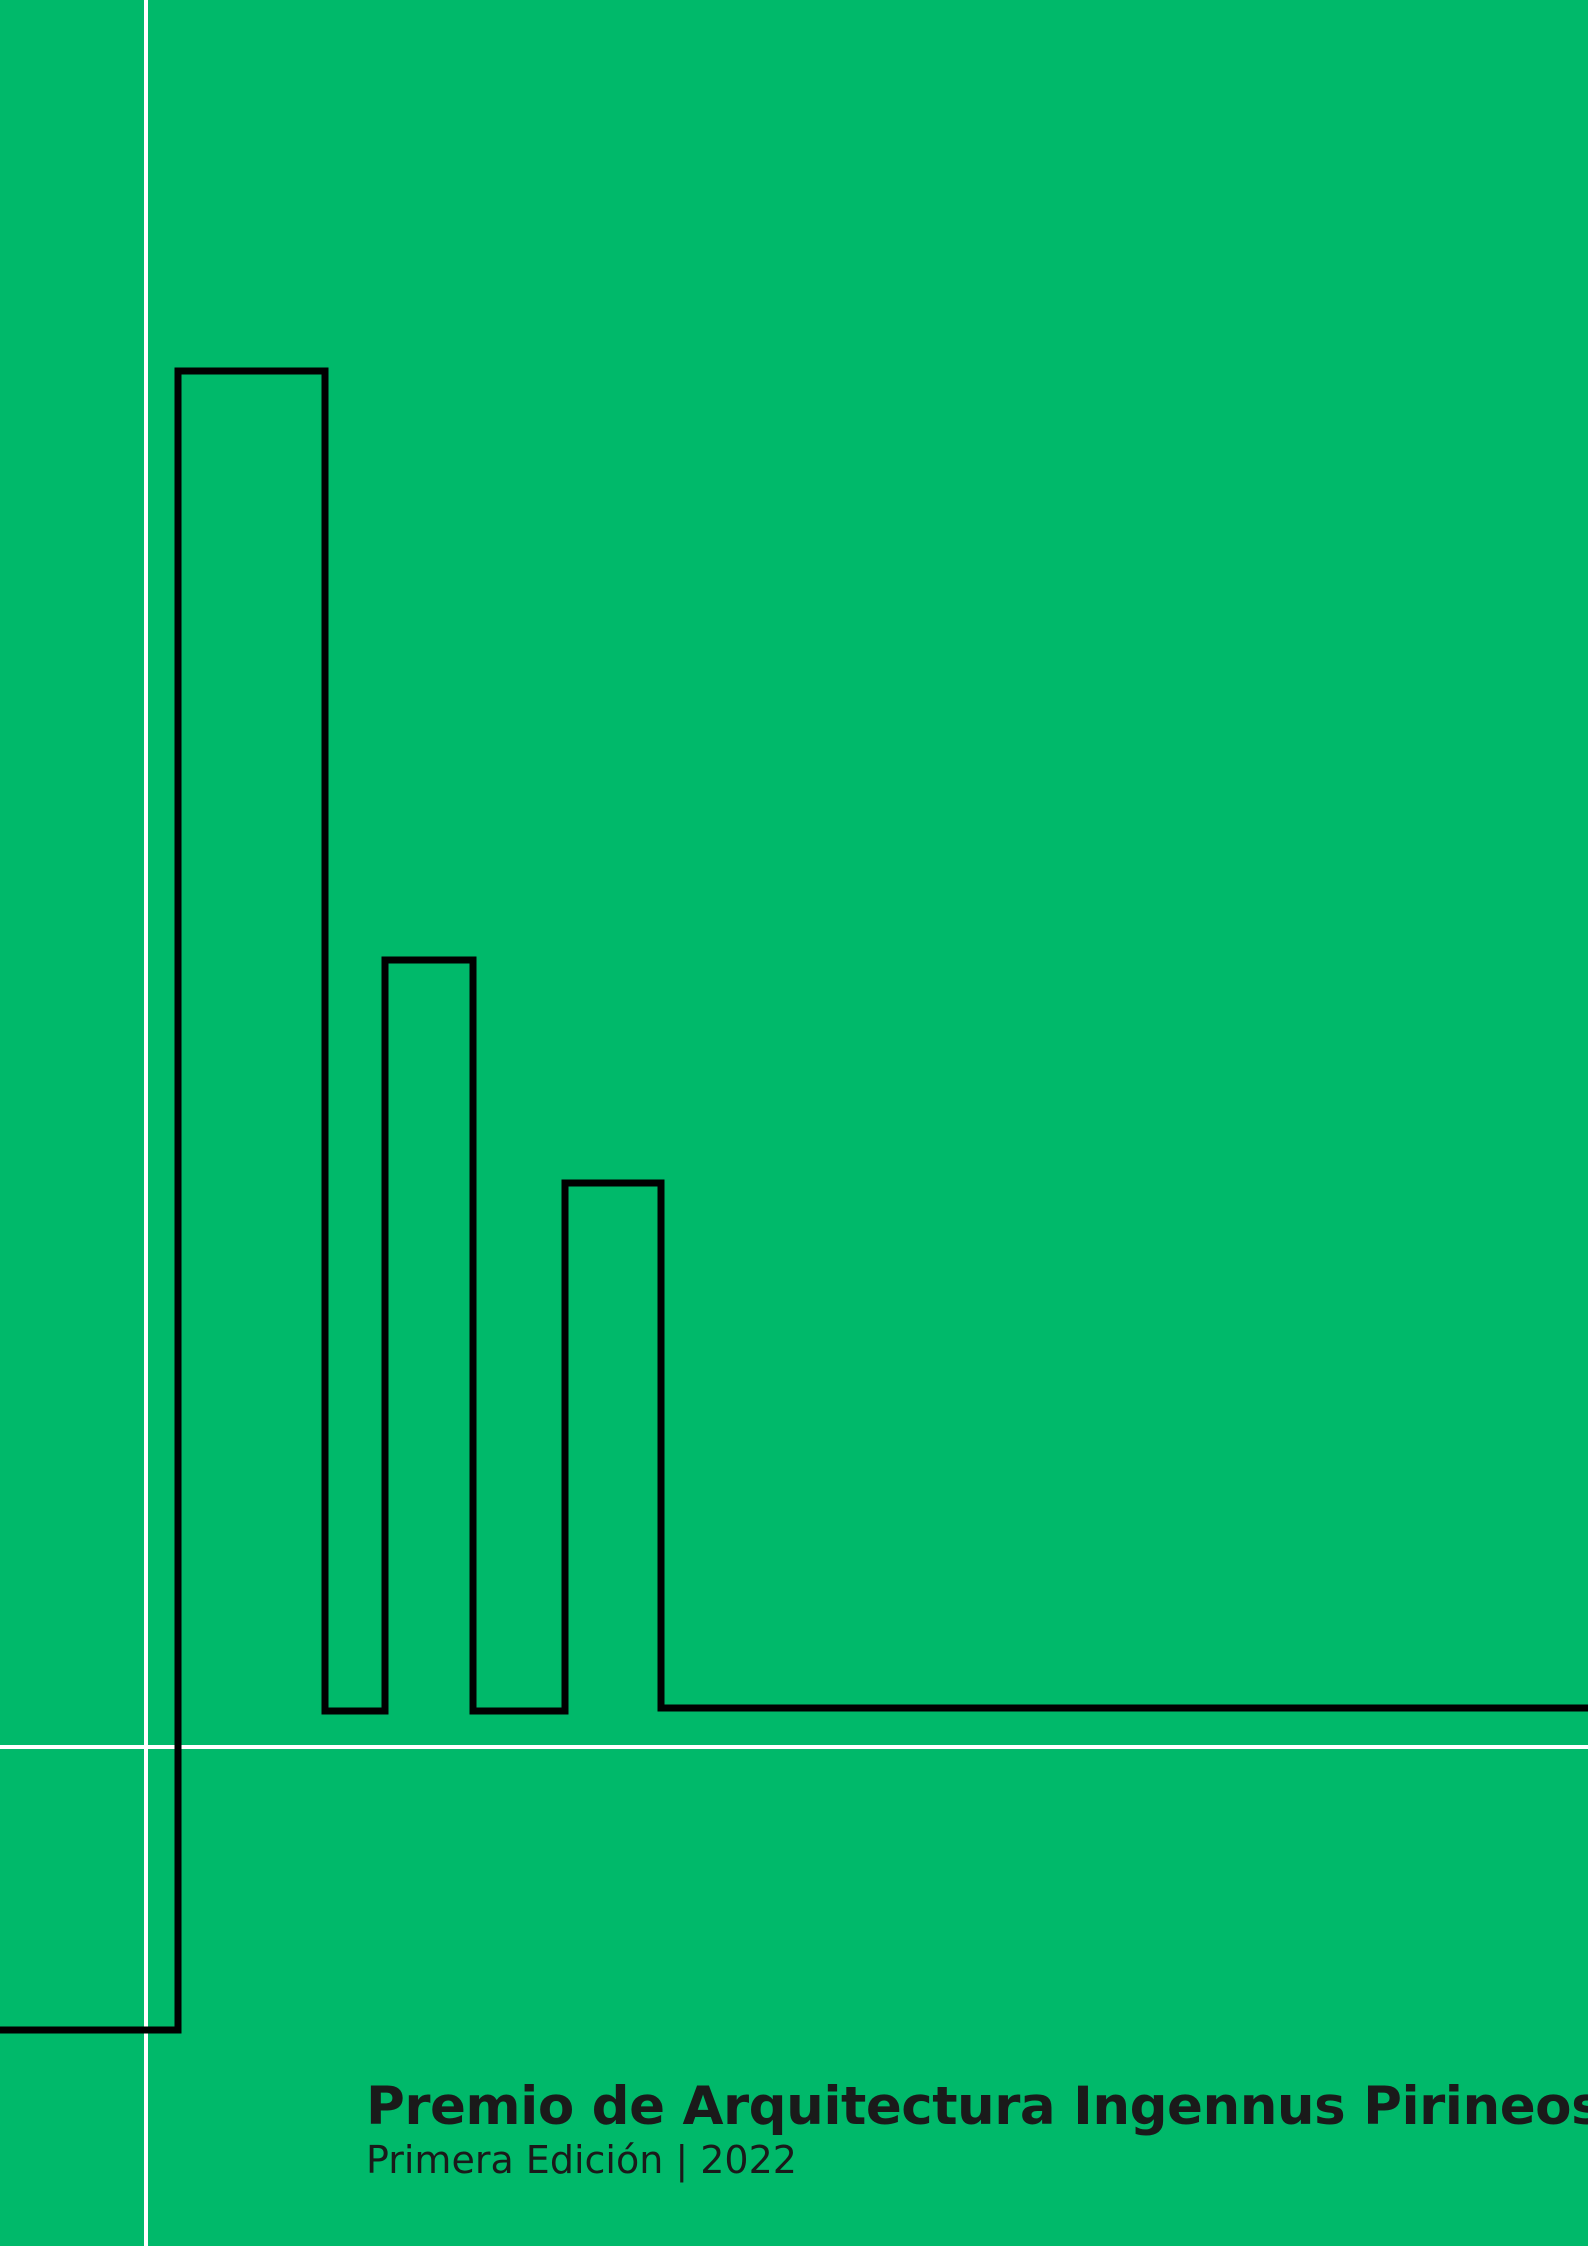 Image resolution: width=1588 pixels, height=2246 pixels. I want to click on vertical-guide-line, so click(146, 1123).